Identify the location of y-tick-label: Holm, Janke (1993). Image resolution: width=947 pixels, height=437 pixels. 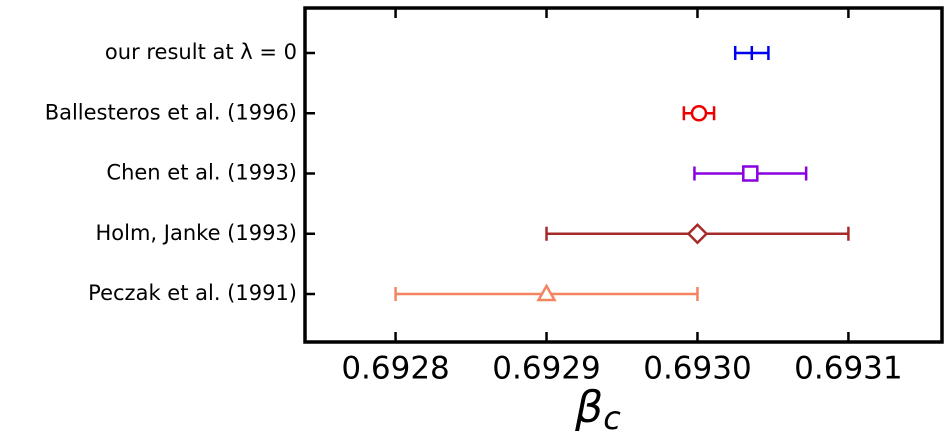
(197, 233).